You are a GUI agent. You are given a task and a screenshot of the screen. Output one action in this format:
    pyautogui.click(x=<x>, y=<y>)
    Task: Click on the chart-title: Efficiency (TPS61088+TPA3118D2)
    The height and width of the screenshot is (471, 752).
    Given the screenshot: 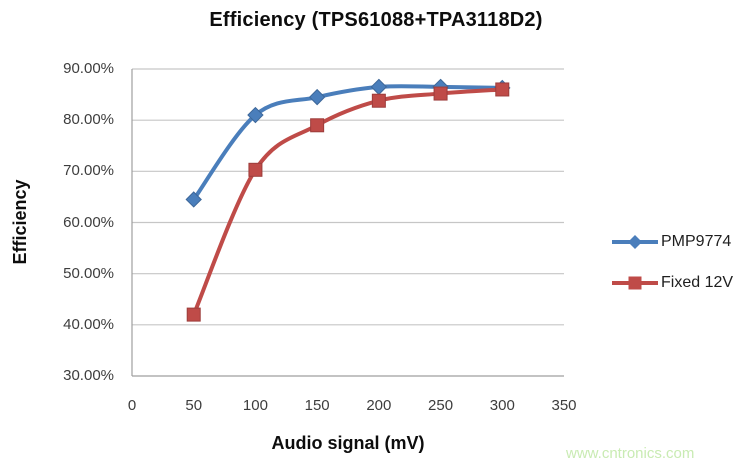 What is the action you would take?
    pyautogui.click(x=376, y=20)
    